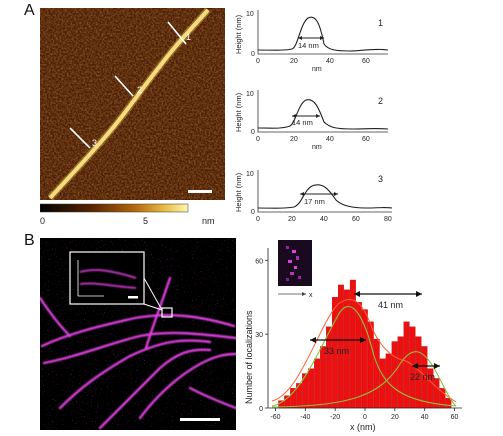 This screenshot has height=436, width=503. What do you see at coordinates (313, 196) in the screenshot?
I see `profile-3: Height (nm) 10 0 17 nm 0 20 40 60 80 3` at bounding box center [313, 196].